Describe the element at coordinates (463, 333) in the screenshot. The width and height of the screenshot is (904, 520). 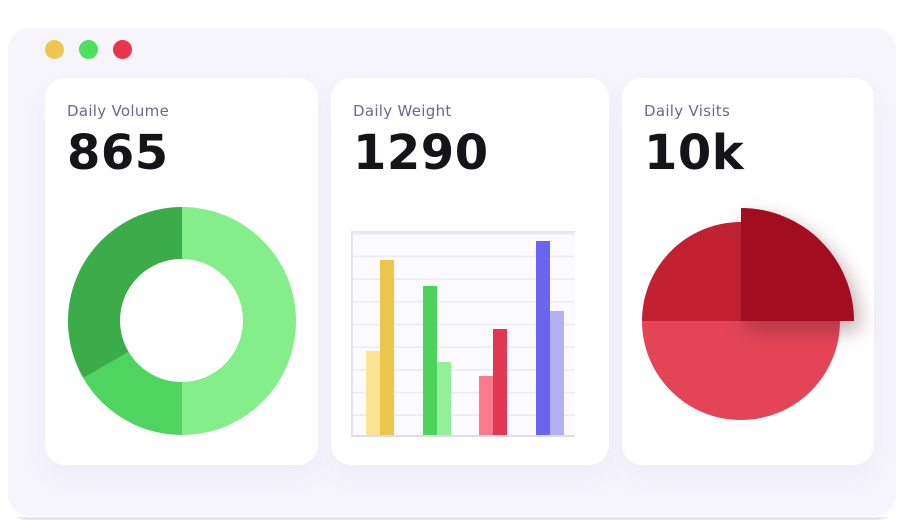
I see `bar-chart` at that location.